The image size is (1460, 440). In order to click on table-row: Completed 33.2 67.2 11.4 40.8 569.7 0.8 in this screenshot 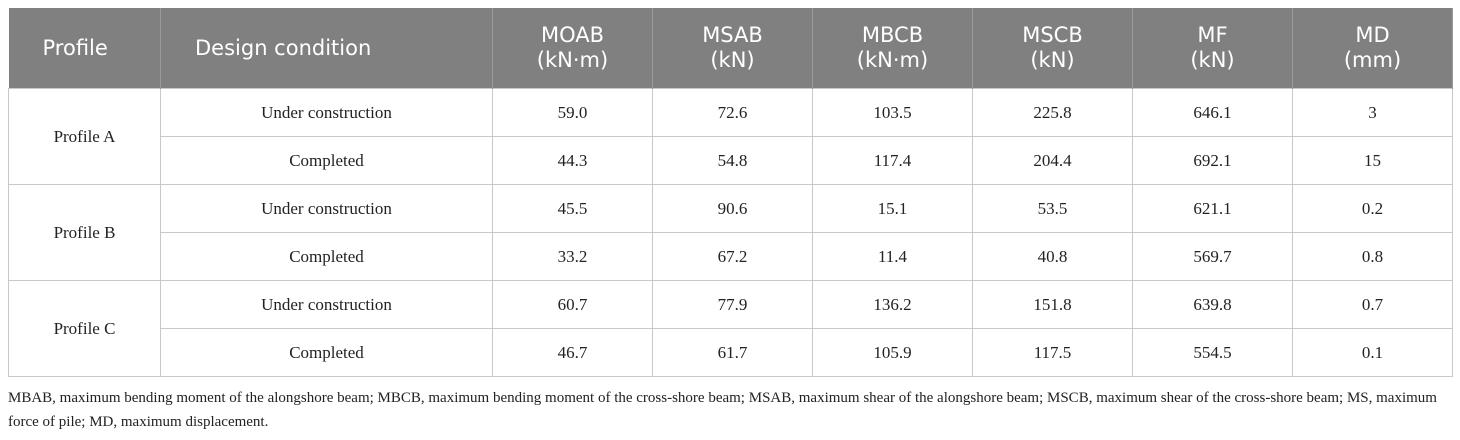, I will do `click(731, 256)`.